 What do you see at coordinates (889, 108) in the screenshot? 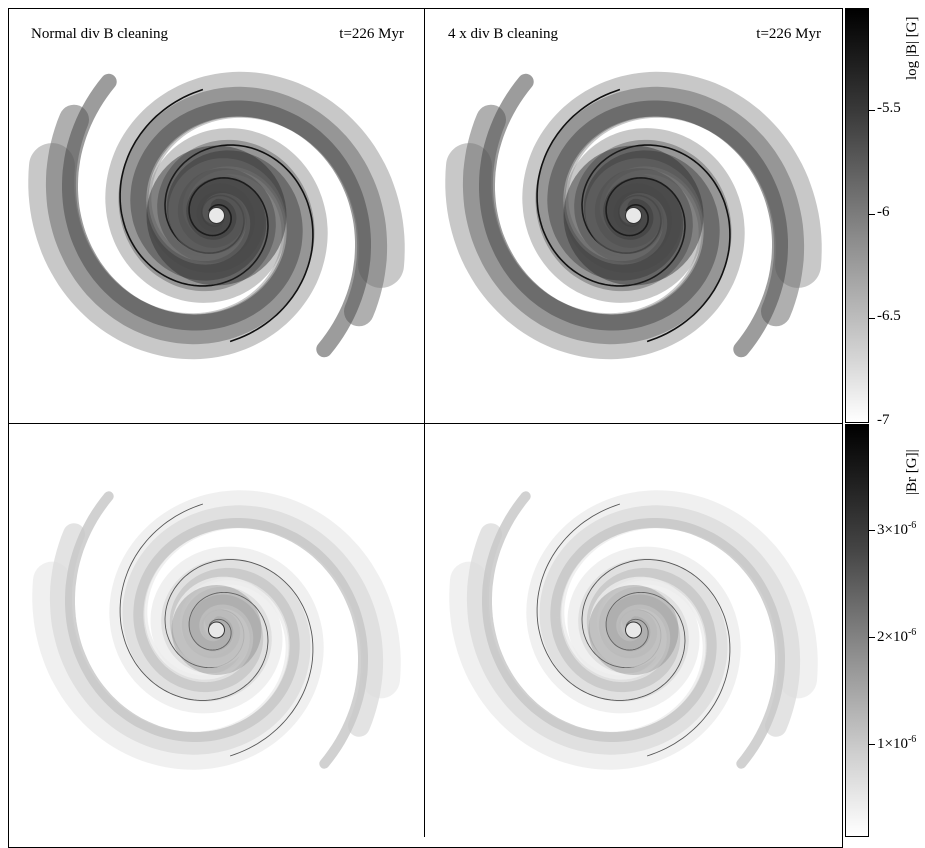
I see `colorbar-top-tick: -5.5` at bounding box center [889, 108].